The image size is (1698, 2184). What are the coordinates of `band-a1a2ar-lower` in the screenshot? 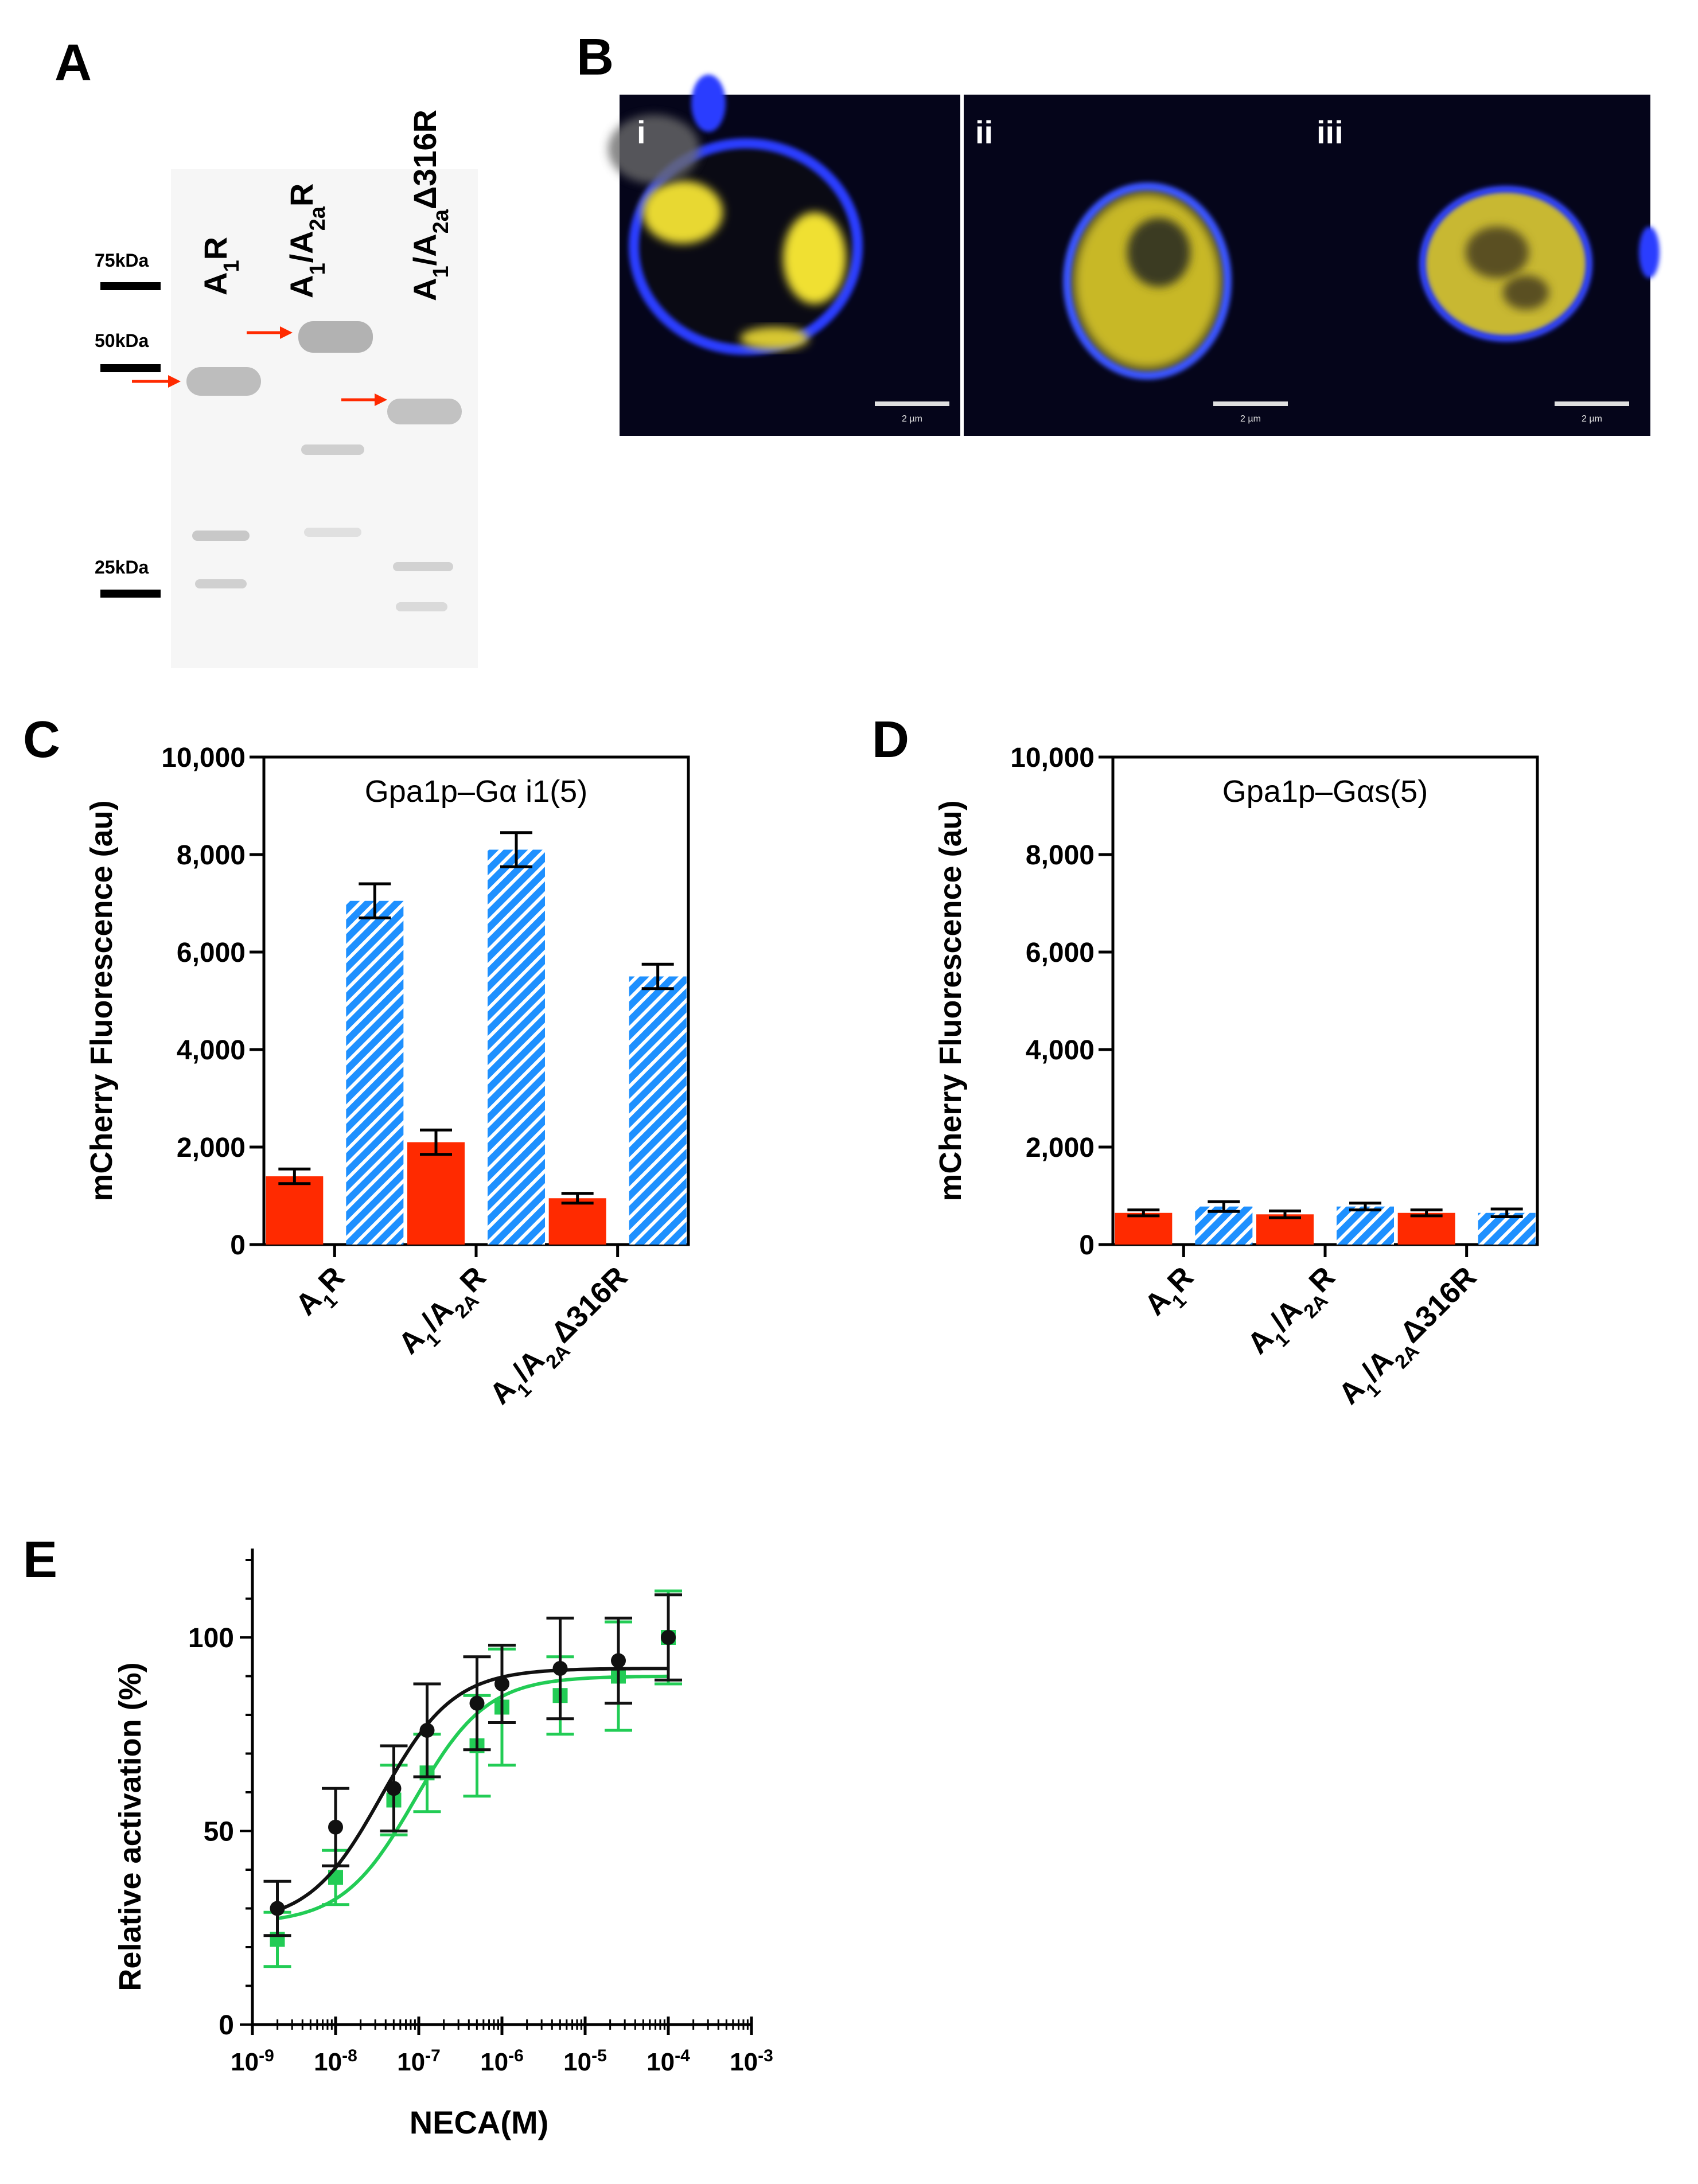 It's located at (332, 449).